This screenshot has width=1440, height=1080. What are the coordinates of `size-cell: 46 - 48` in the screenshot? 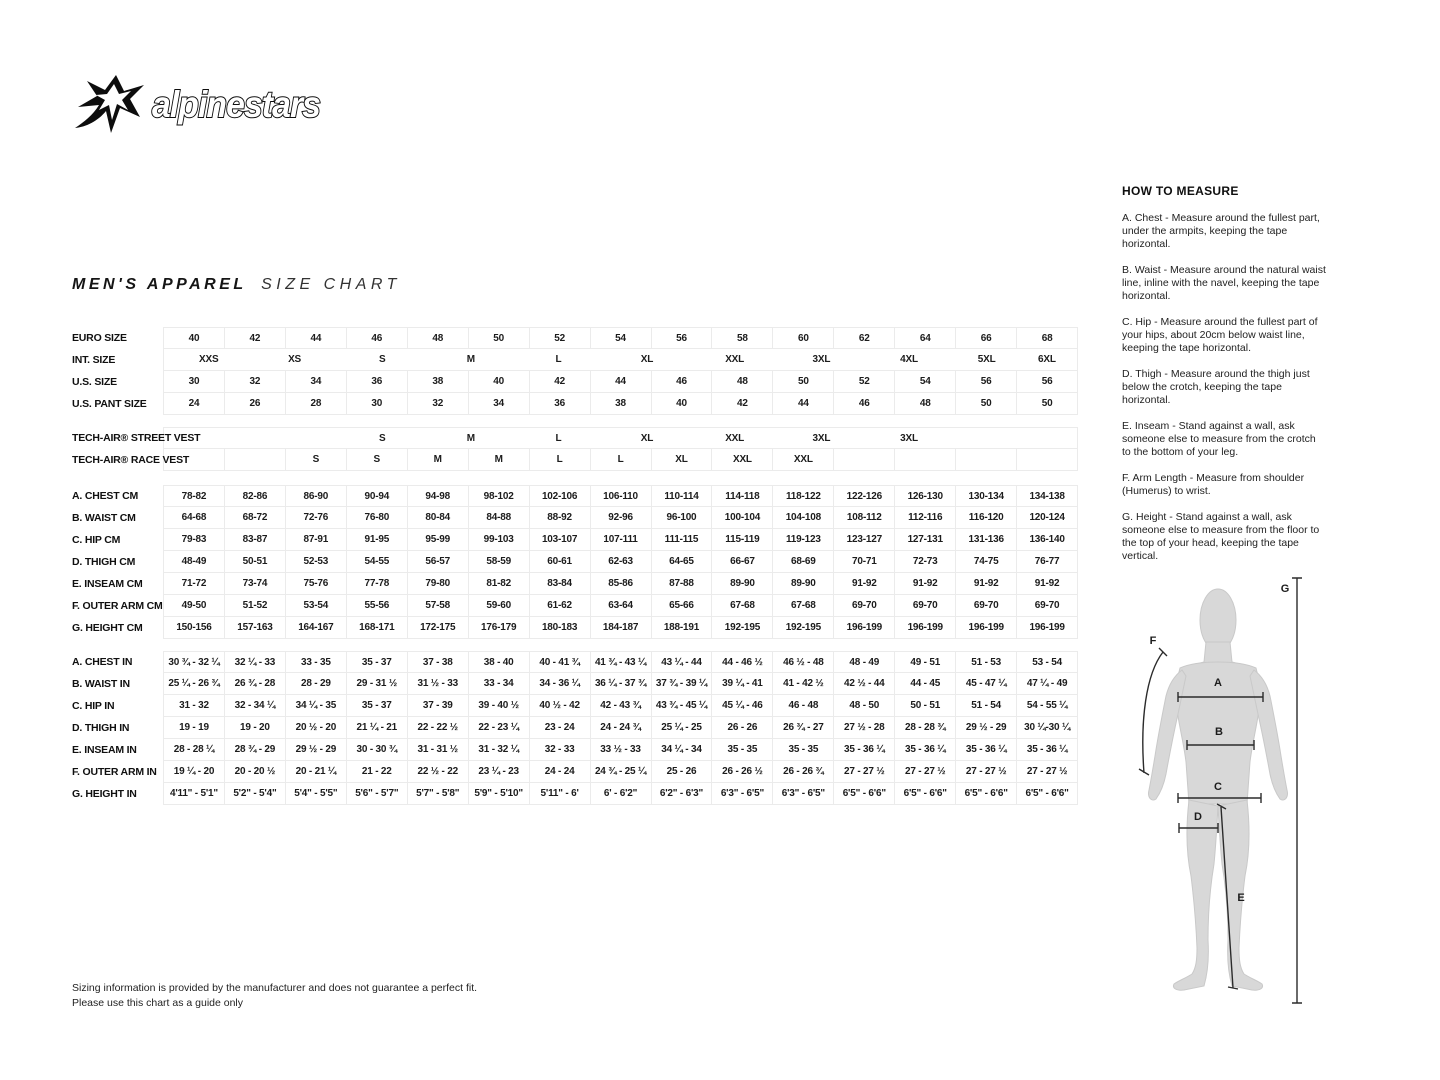 It's located at (804, 705).